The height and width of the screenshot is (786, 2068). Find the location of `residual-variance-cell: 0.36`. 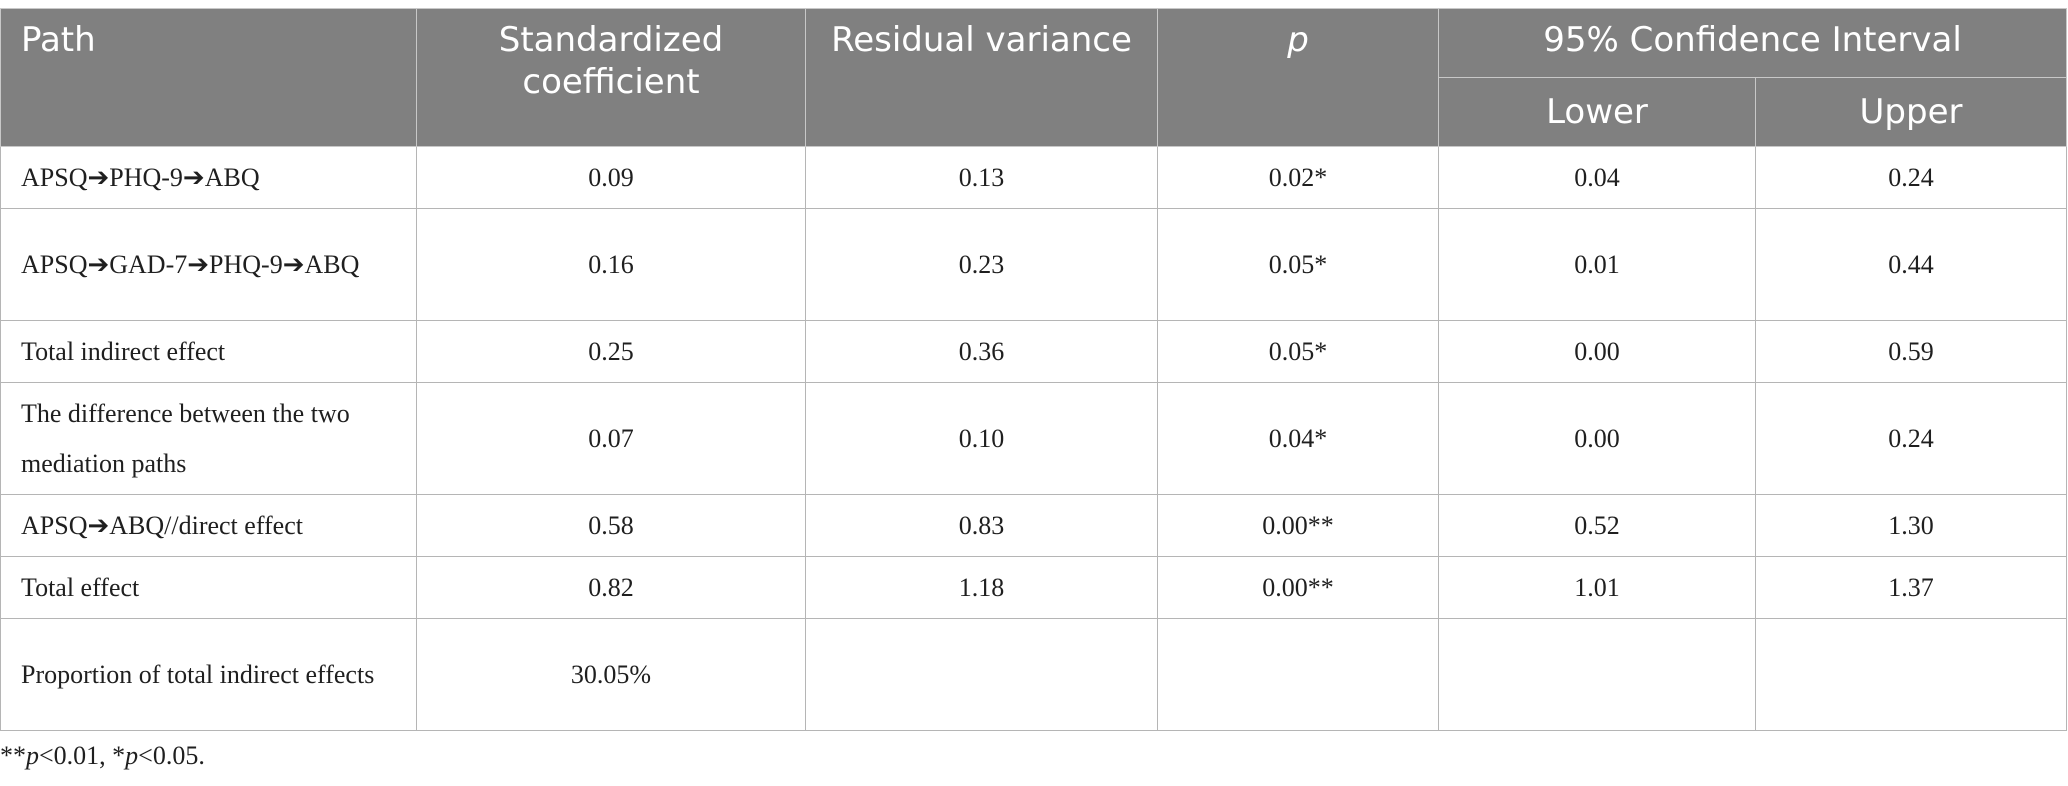

residual-variance-cell: 0.36 is located at coordinates (981, 351).